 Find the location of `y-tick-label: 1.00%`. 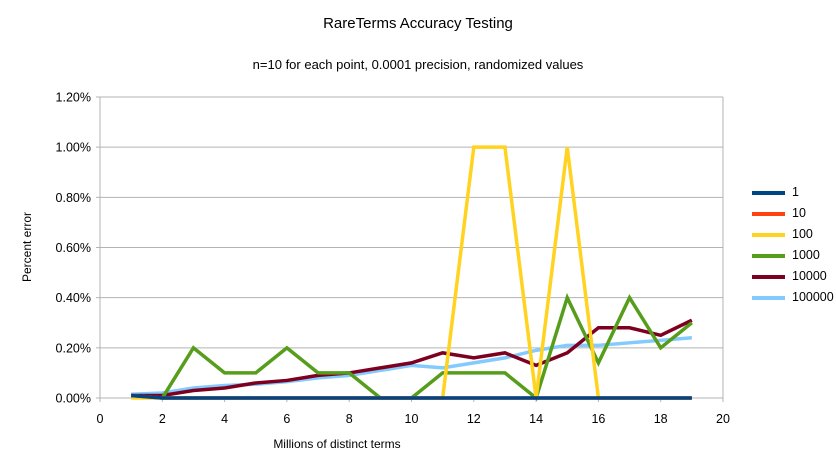

y-tick-label: 1.00% is located at coordinates (73, 148).